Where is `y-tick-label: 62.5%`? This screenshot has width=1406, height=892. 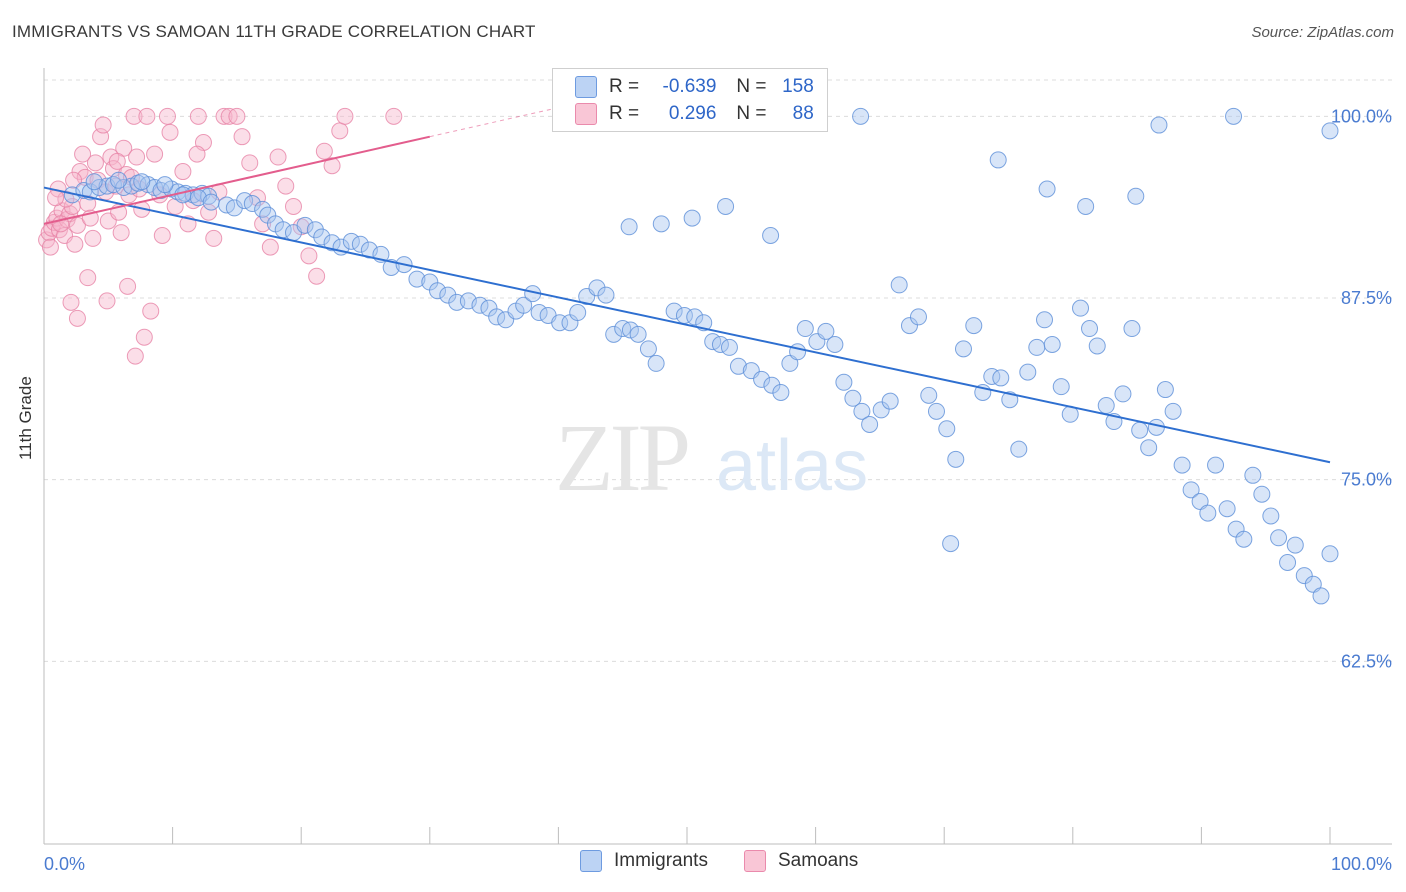 y-tick-label: 62.5% is located at coordinates (1366, 661).